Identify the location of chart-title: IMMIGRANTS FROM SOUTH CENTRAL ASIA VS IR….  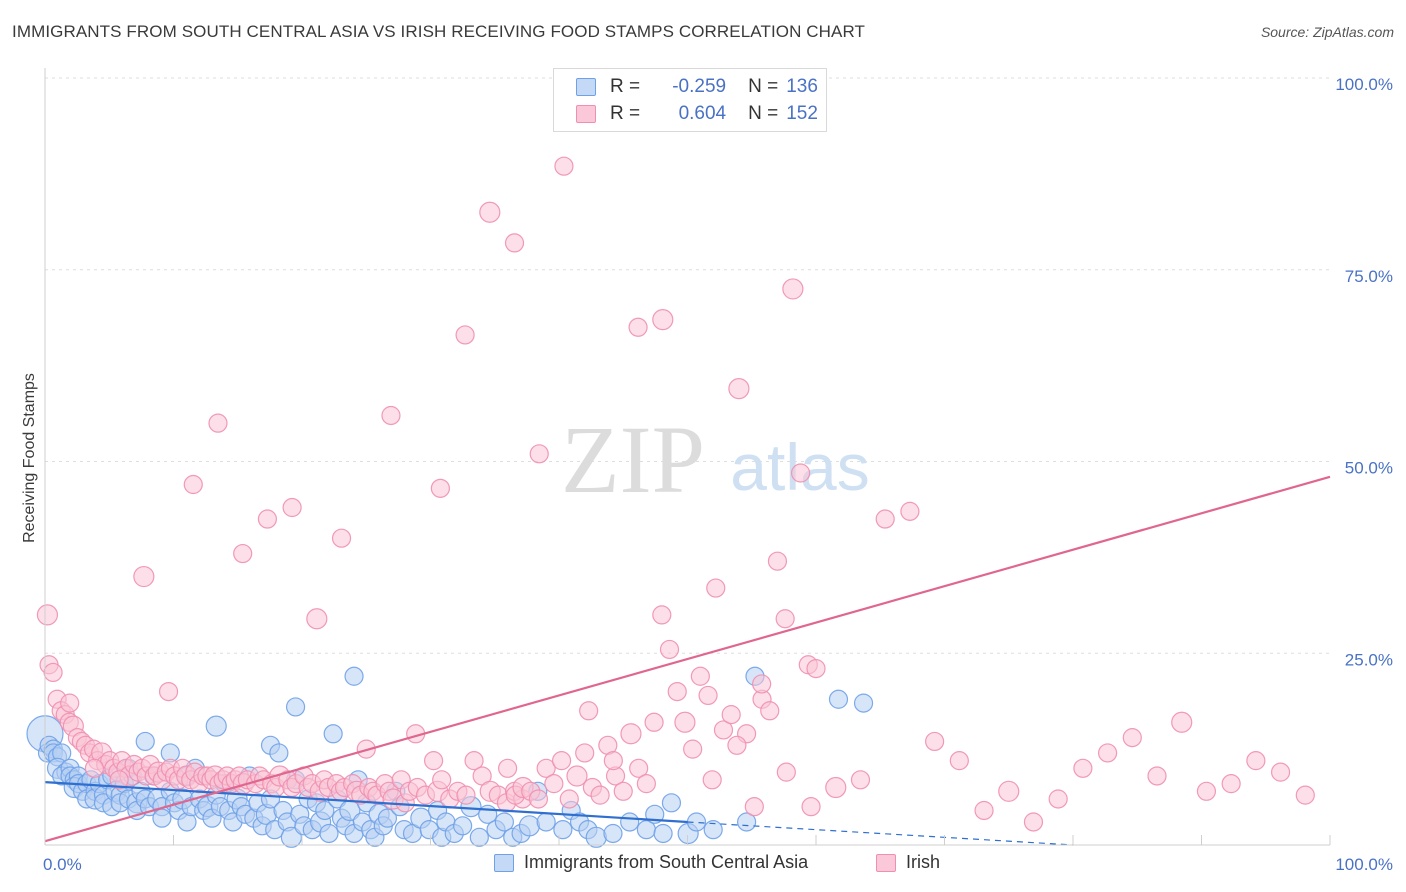
(439, 31).